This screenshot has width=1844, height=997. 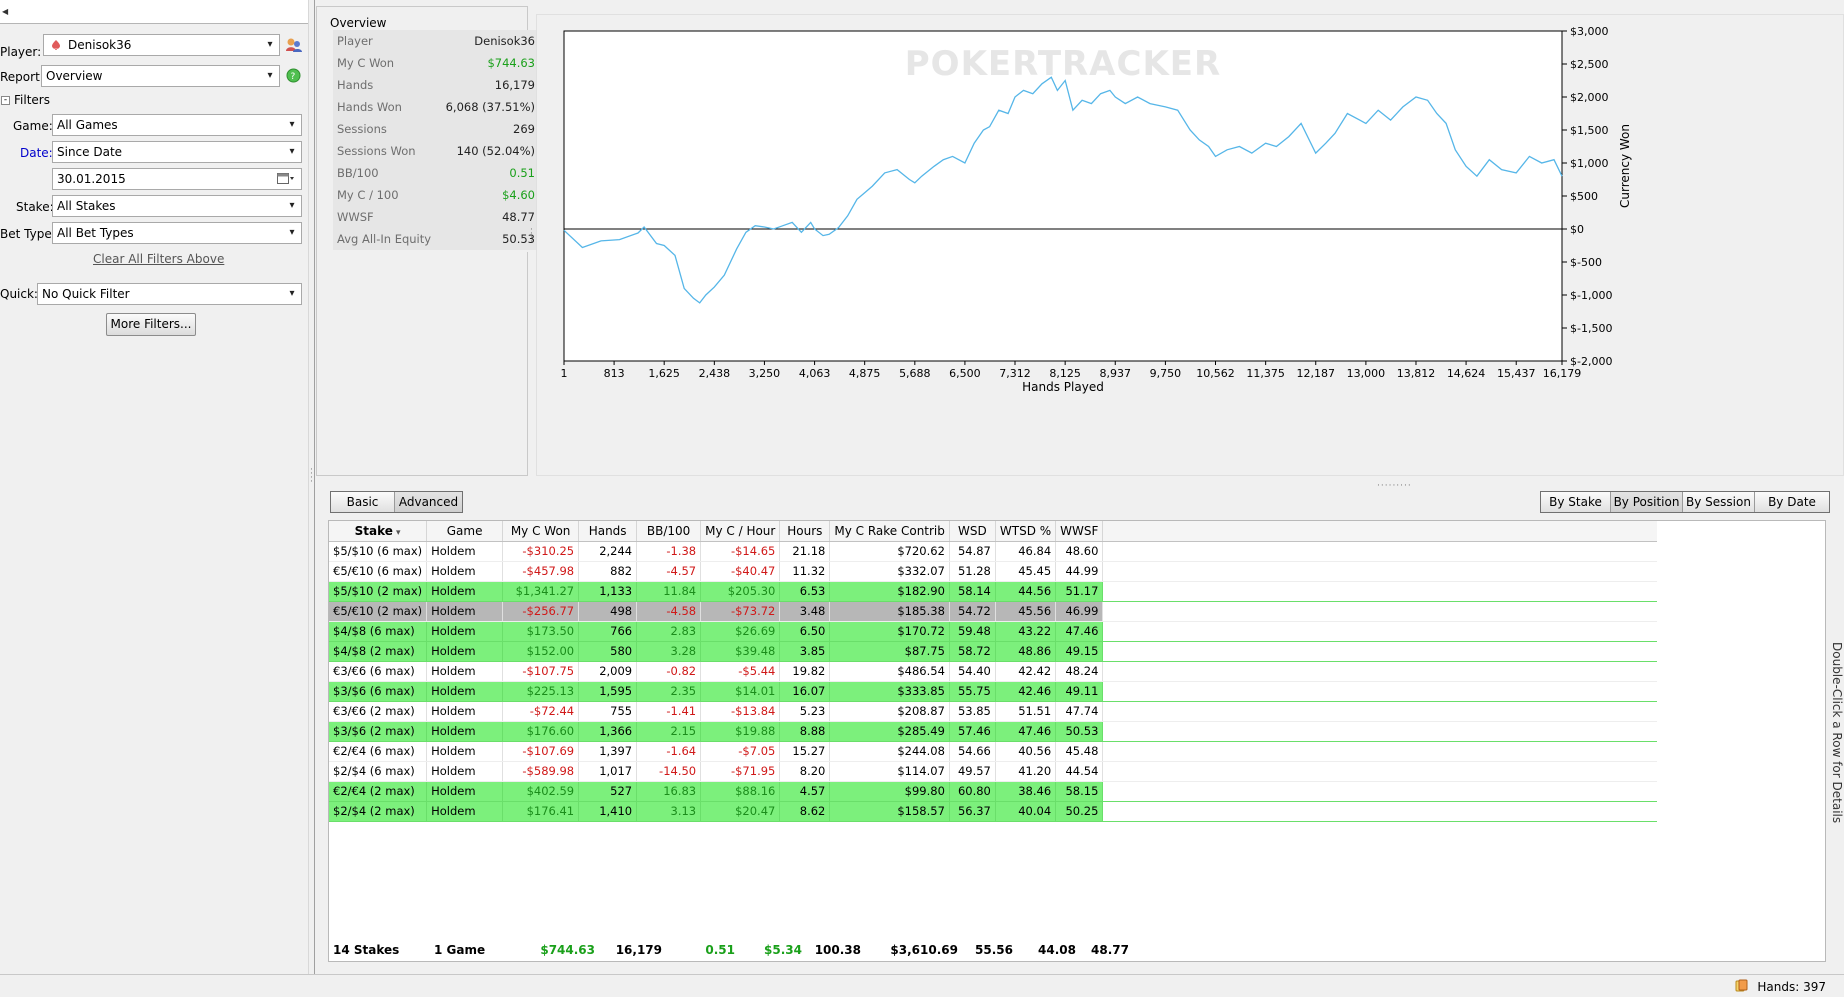 What do you see at coordinates (5, 100) in the screenshot?
I see `filters-collapse-toggle: -` at bounding box center [5, 100].